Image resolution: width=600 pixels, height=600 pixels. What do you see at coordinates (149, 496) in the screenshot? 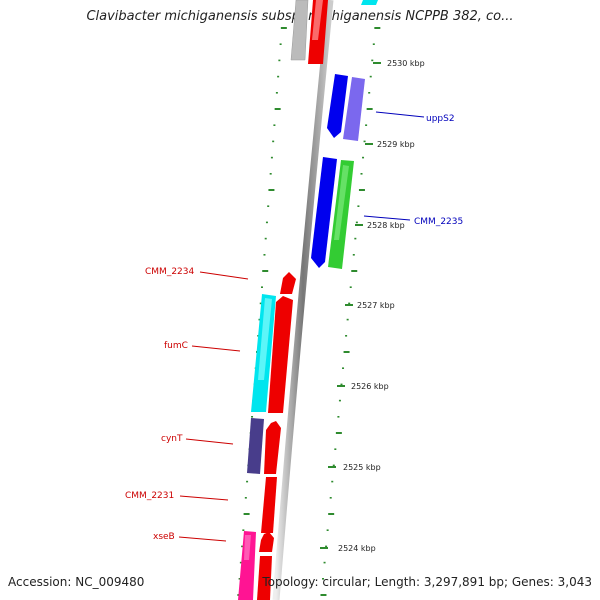
I see `label-cmm2231: CMM_2231` at bounding box center [149, 496].